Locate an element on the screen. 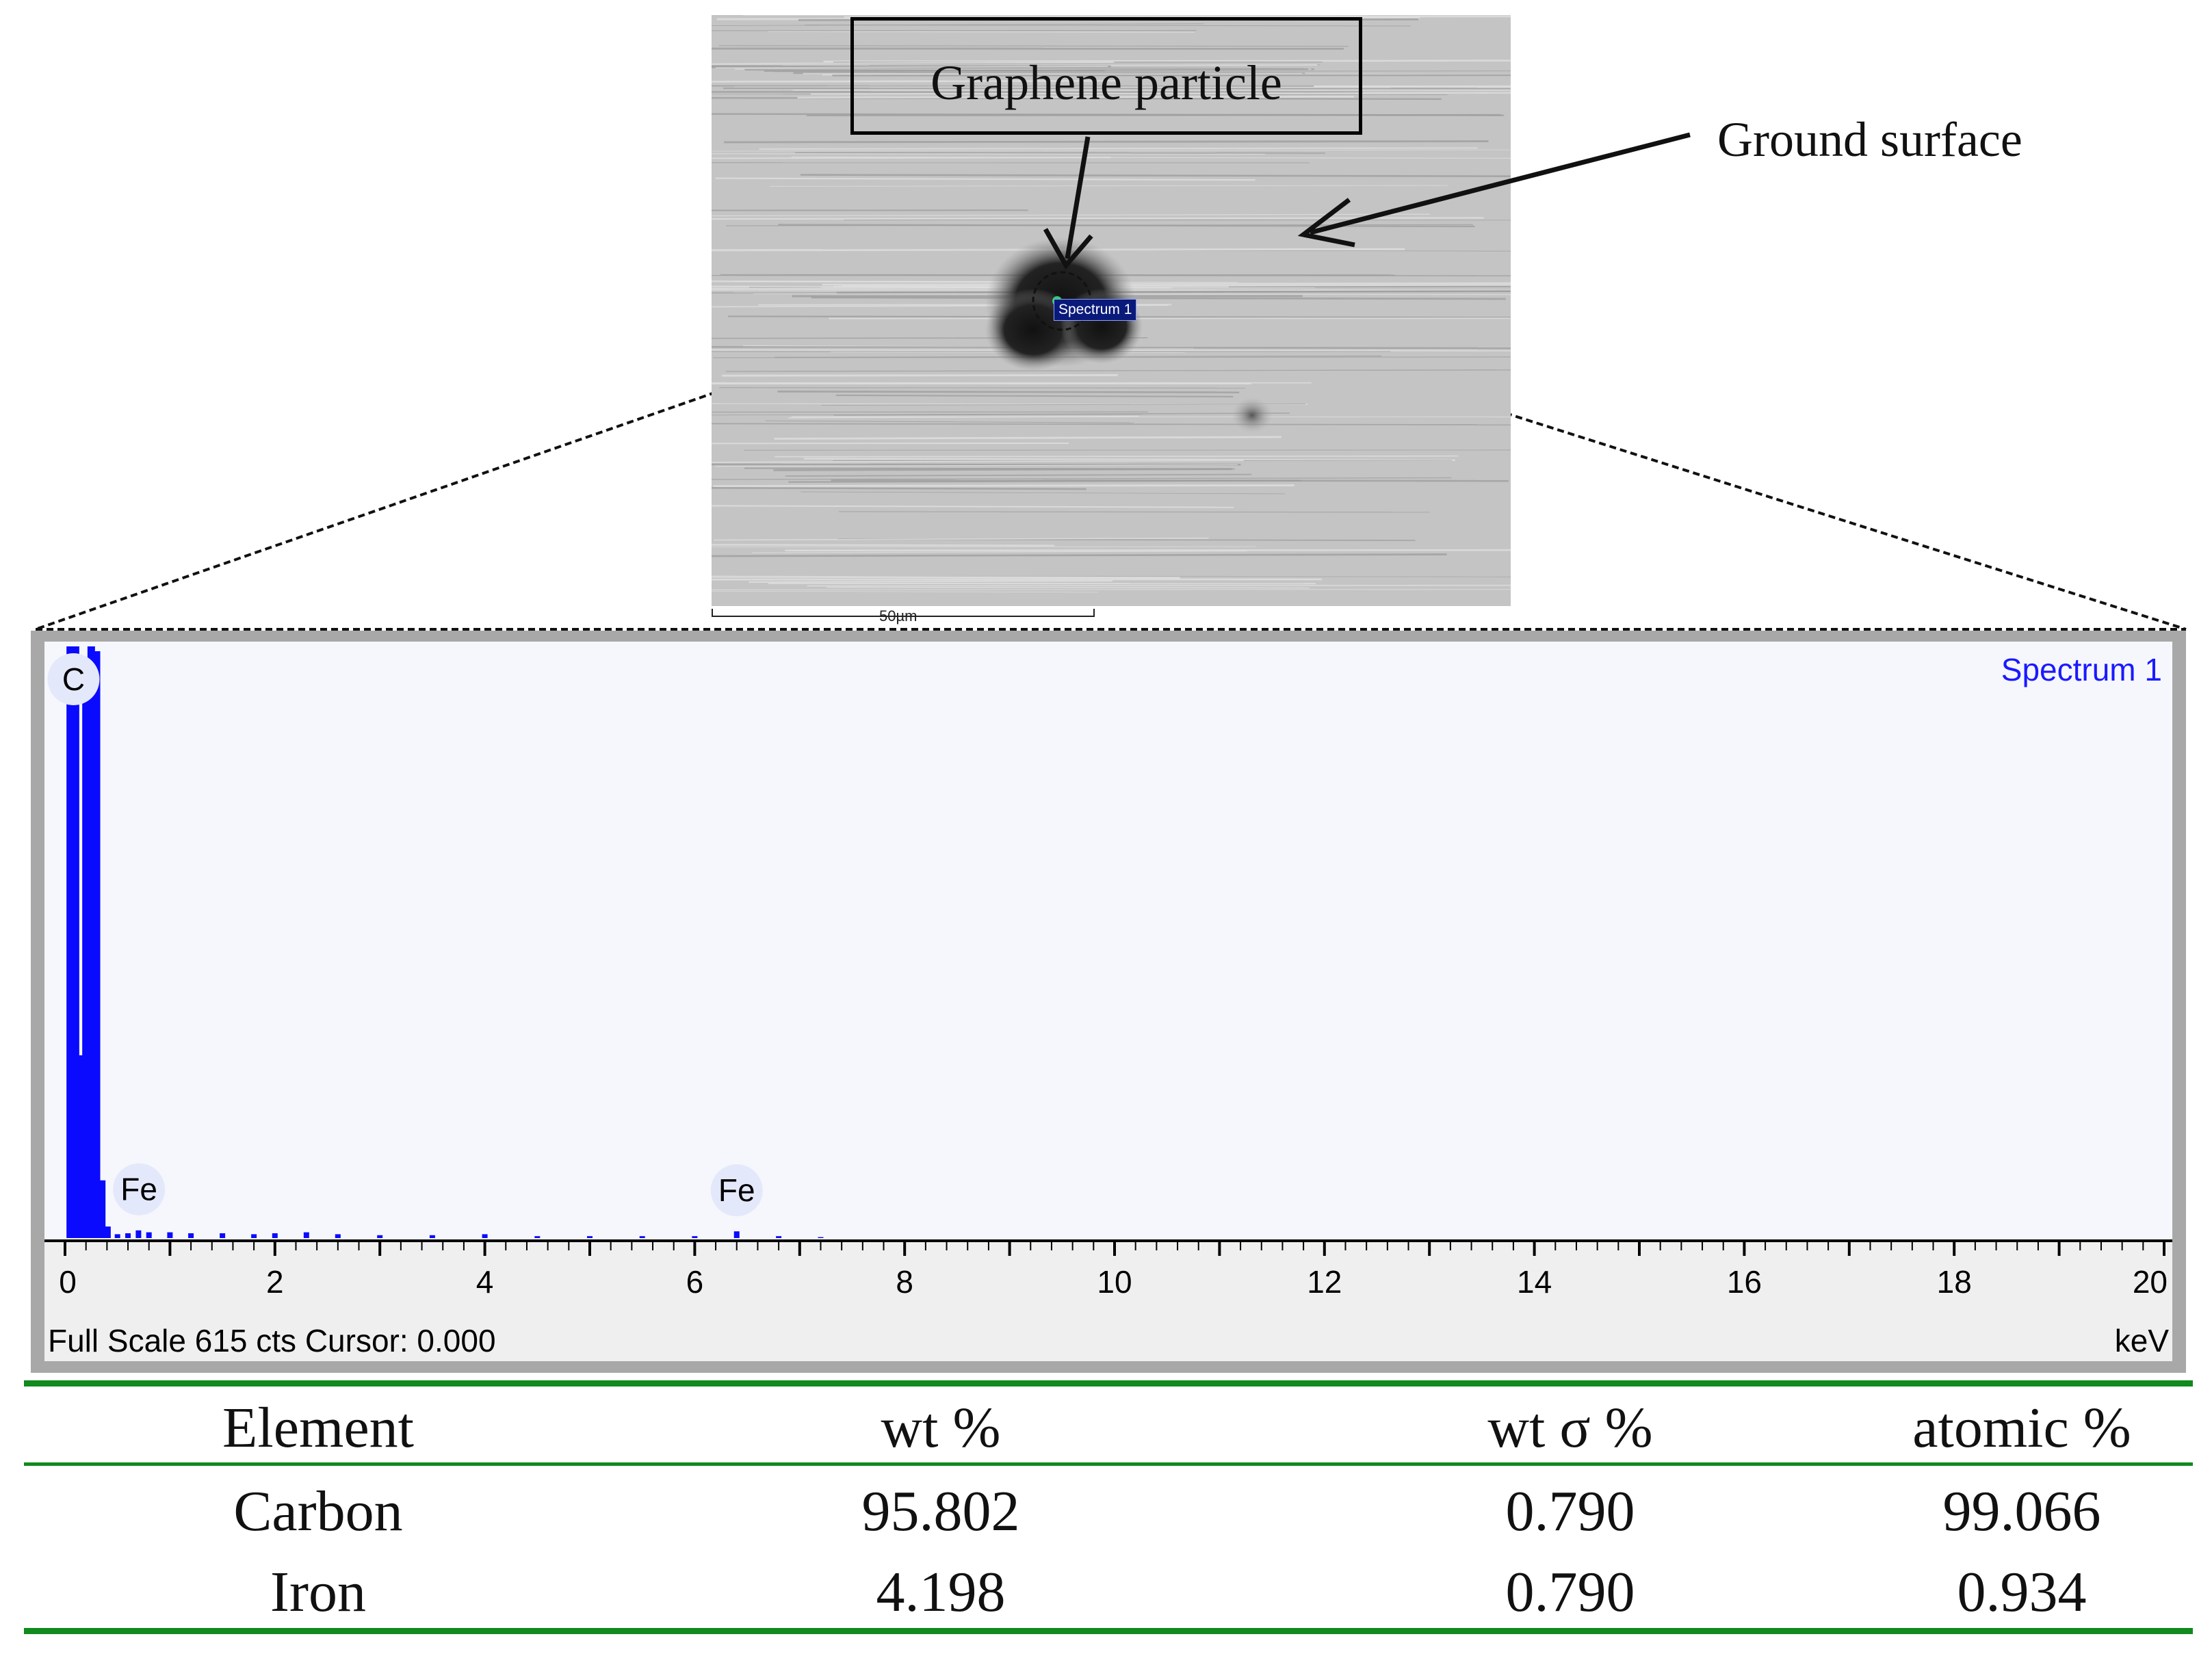 Image resolution: width=2212 pixels, height=1656 pixels. spectrum-axis-area is located at coordinates (1108, 1300).